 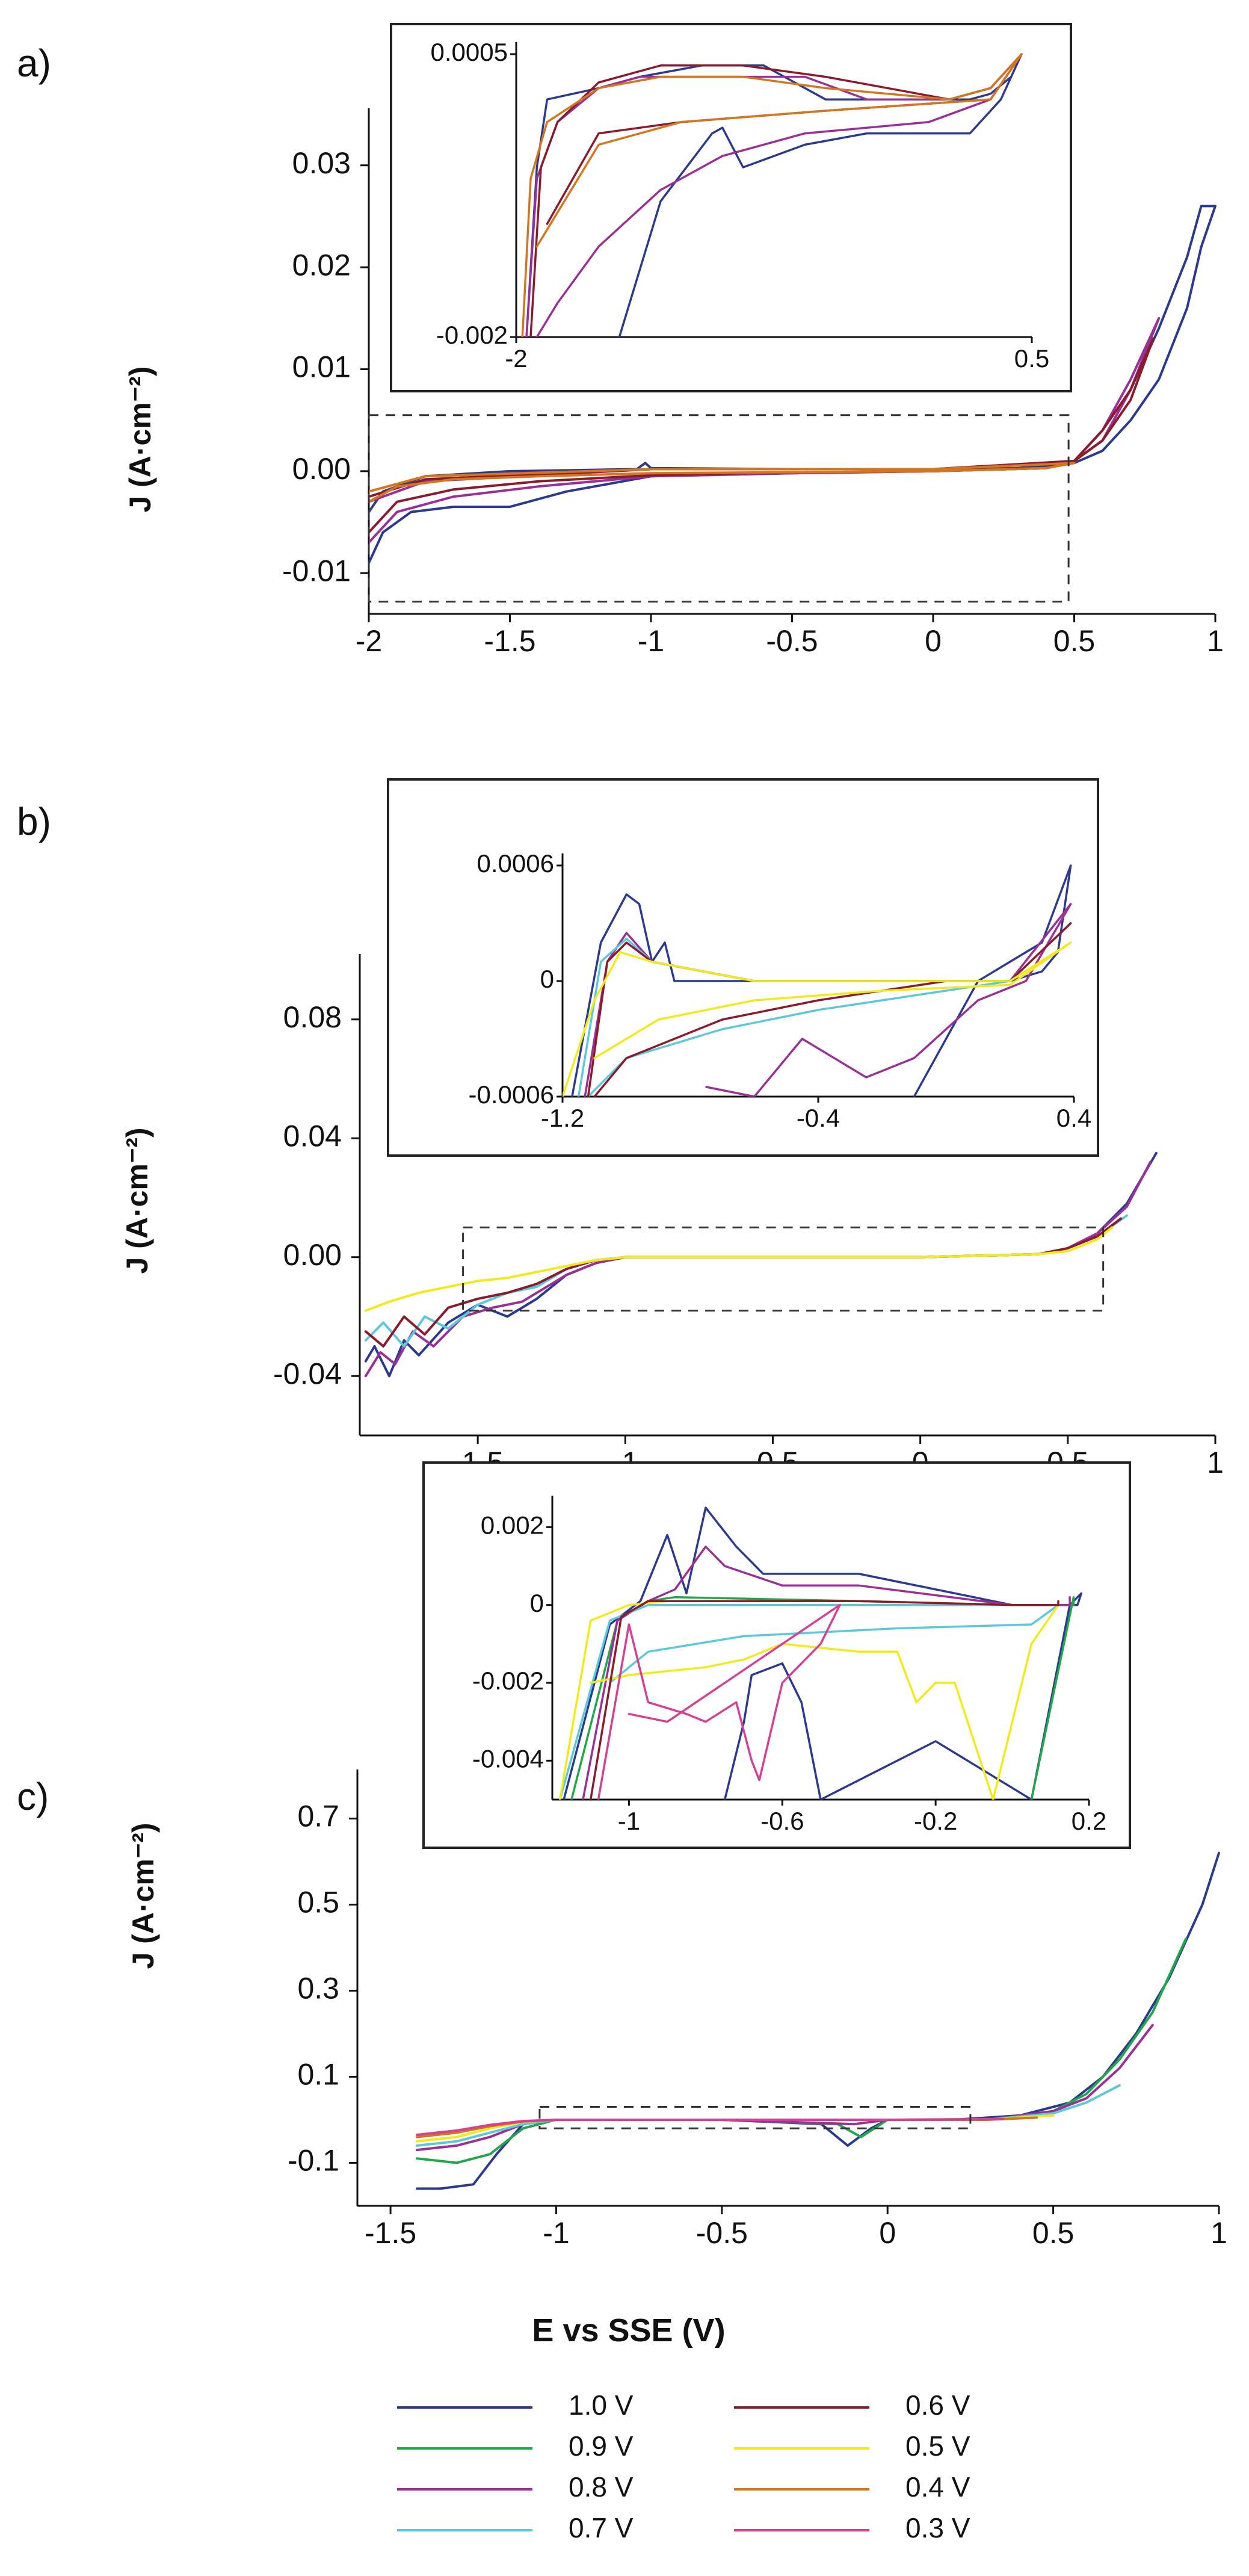 What do you see at coordinates (722, 483) in the screenshot?
I see `series-line-0-4-v-a-main` at bounding box center [722, 483].